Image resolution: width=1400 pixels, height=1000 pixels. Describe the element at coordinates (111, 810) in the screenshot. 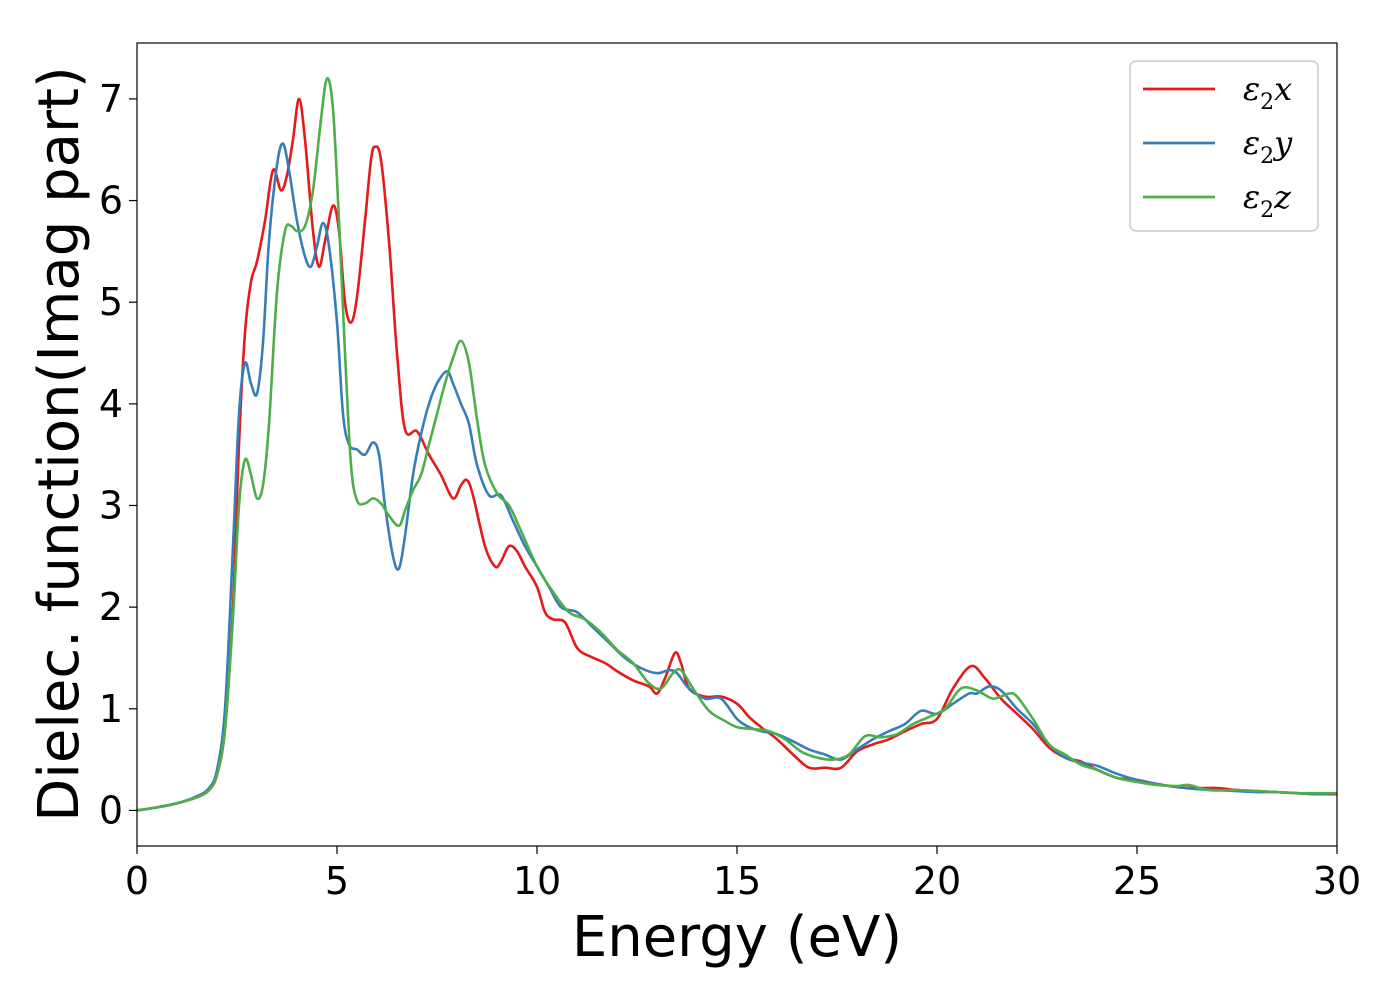

I see `y-tick-label: 0` at that location.